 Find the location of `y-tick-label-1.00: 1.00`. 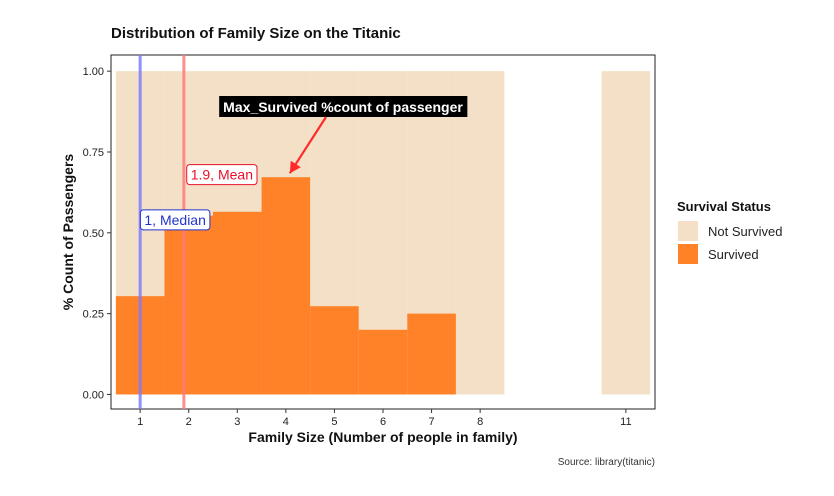

y-tick-label-1.00: 1.00 is located at coordinates (93, 72).